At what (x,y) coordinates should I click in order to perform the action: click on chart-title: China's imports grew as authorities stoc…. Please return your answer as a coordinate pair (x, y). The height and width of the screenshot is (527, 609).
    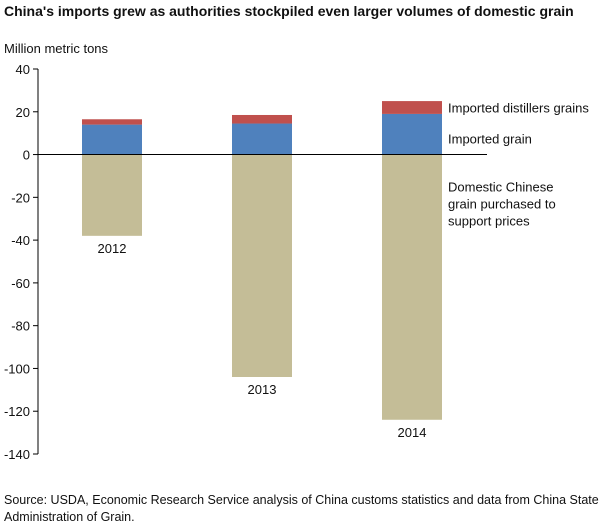
    Looking at the image, I should click on (289, 11).